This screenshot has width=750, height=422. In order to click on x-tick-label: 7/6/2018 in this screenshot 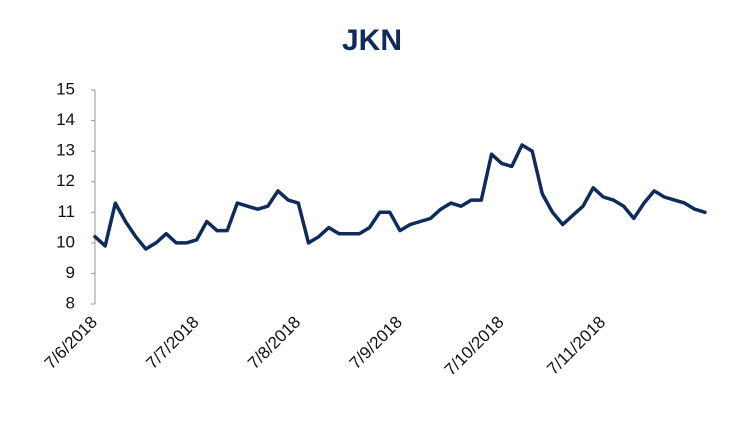, I will do `click(71, 343)`.